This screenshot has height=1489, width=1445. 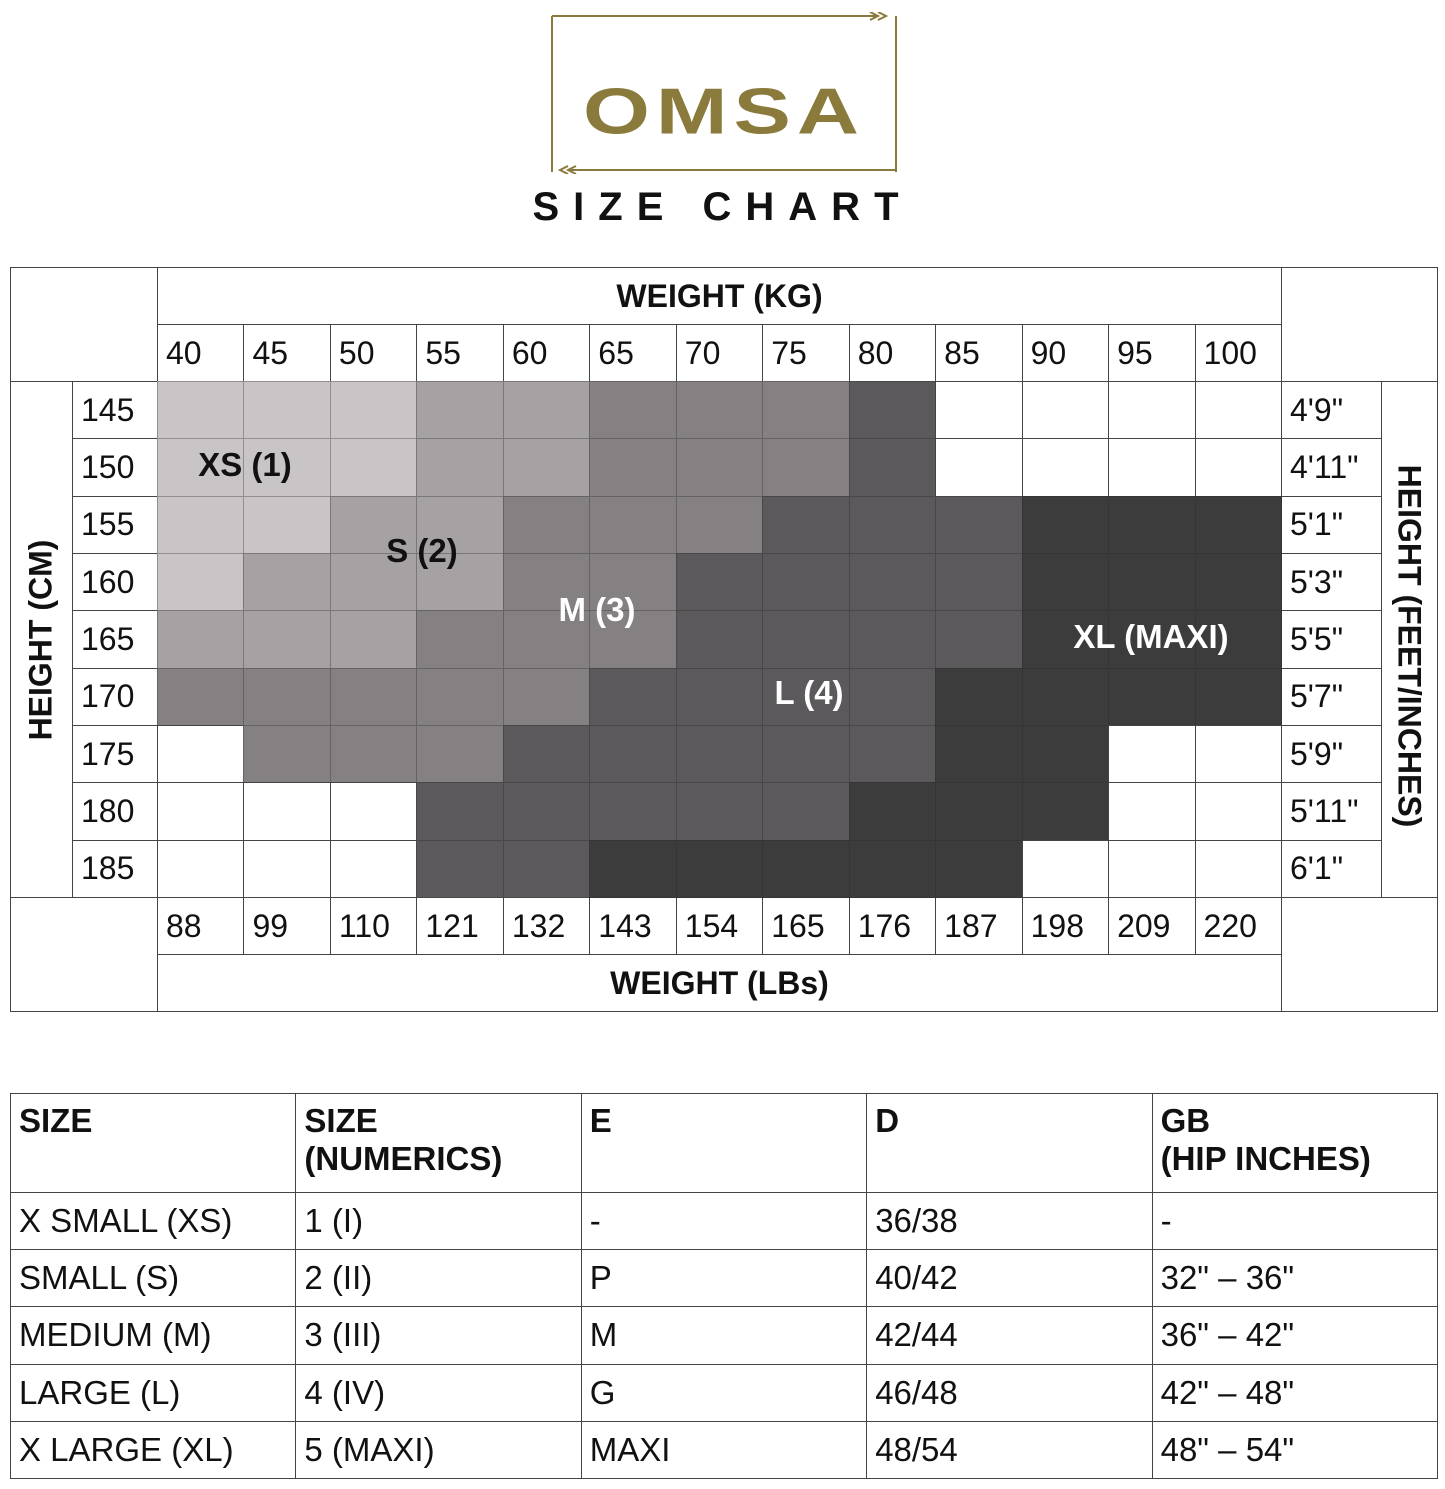 What do you see at coordinates (201, 353) in the screenshot?
I see `weight-kg-tick: 40` at bounding box center [201, 353].